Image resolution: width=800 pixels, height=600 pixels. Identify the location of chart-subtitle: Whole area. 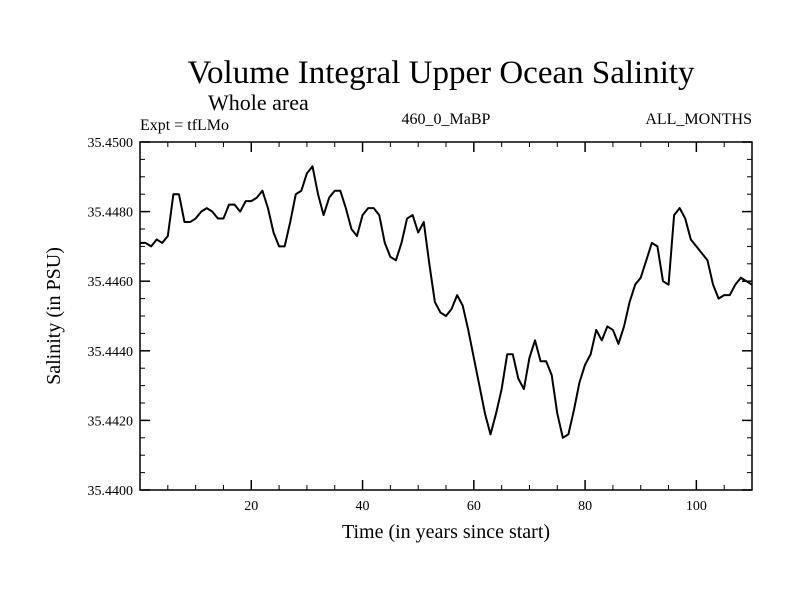
(258, 102).